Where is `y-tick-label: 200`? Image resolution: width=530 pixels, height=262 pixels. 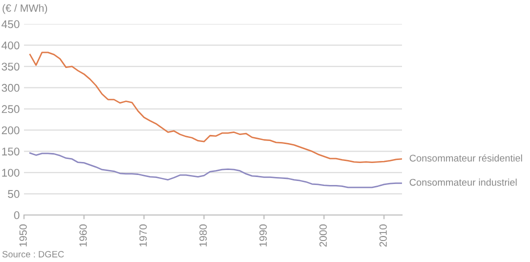 y-tick-label: 200 is located at coordinates (11, 130).